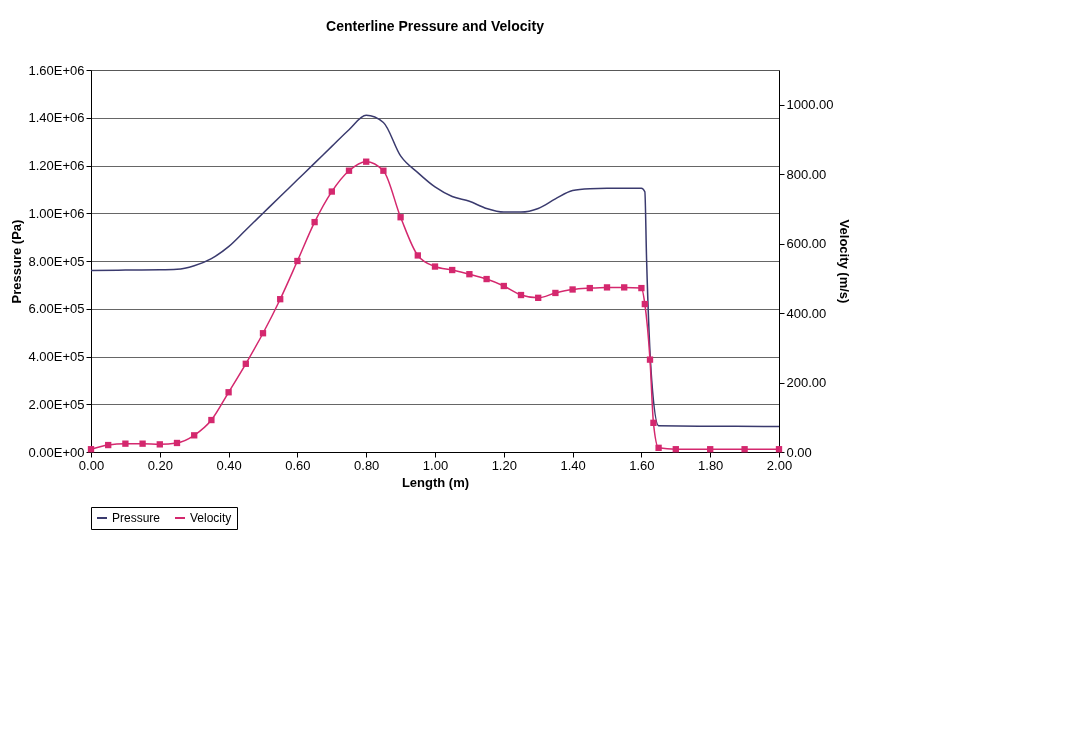 The image size is (1087, 730). What do you see at coordinates (56, 309) in the screenshot?
I see `y-tick-label: 6.00E+05` at bounding box center [56, 309].